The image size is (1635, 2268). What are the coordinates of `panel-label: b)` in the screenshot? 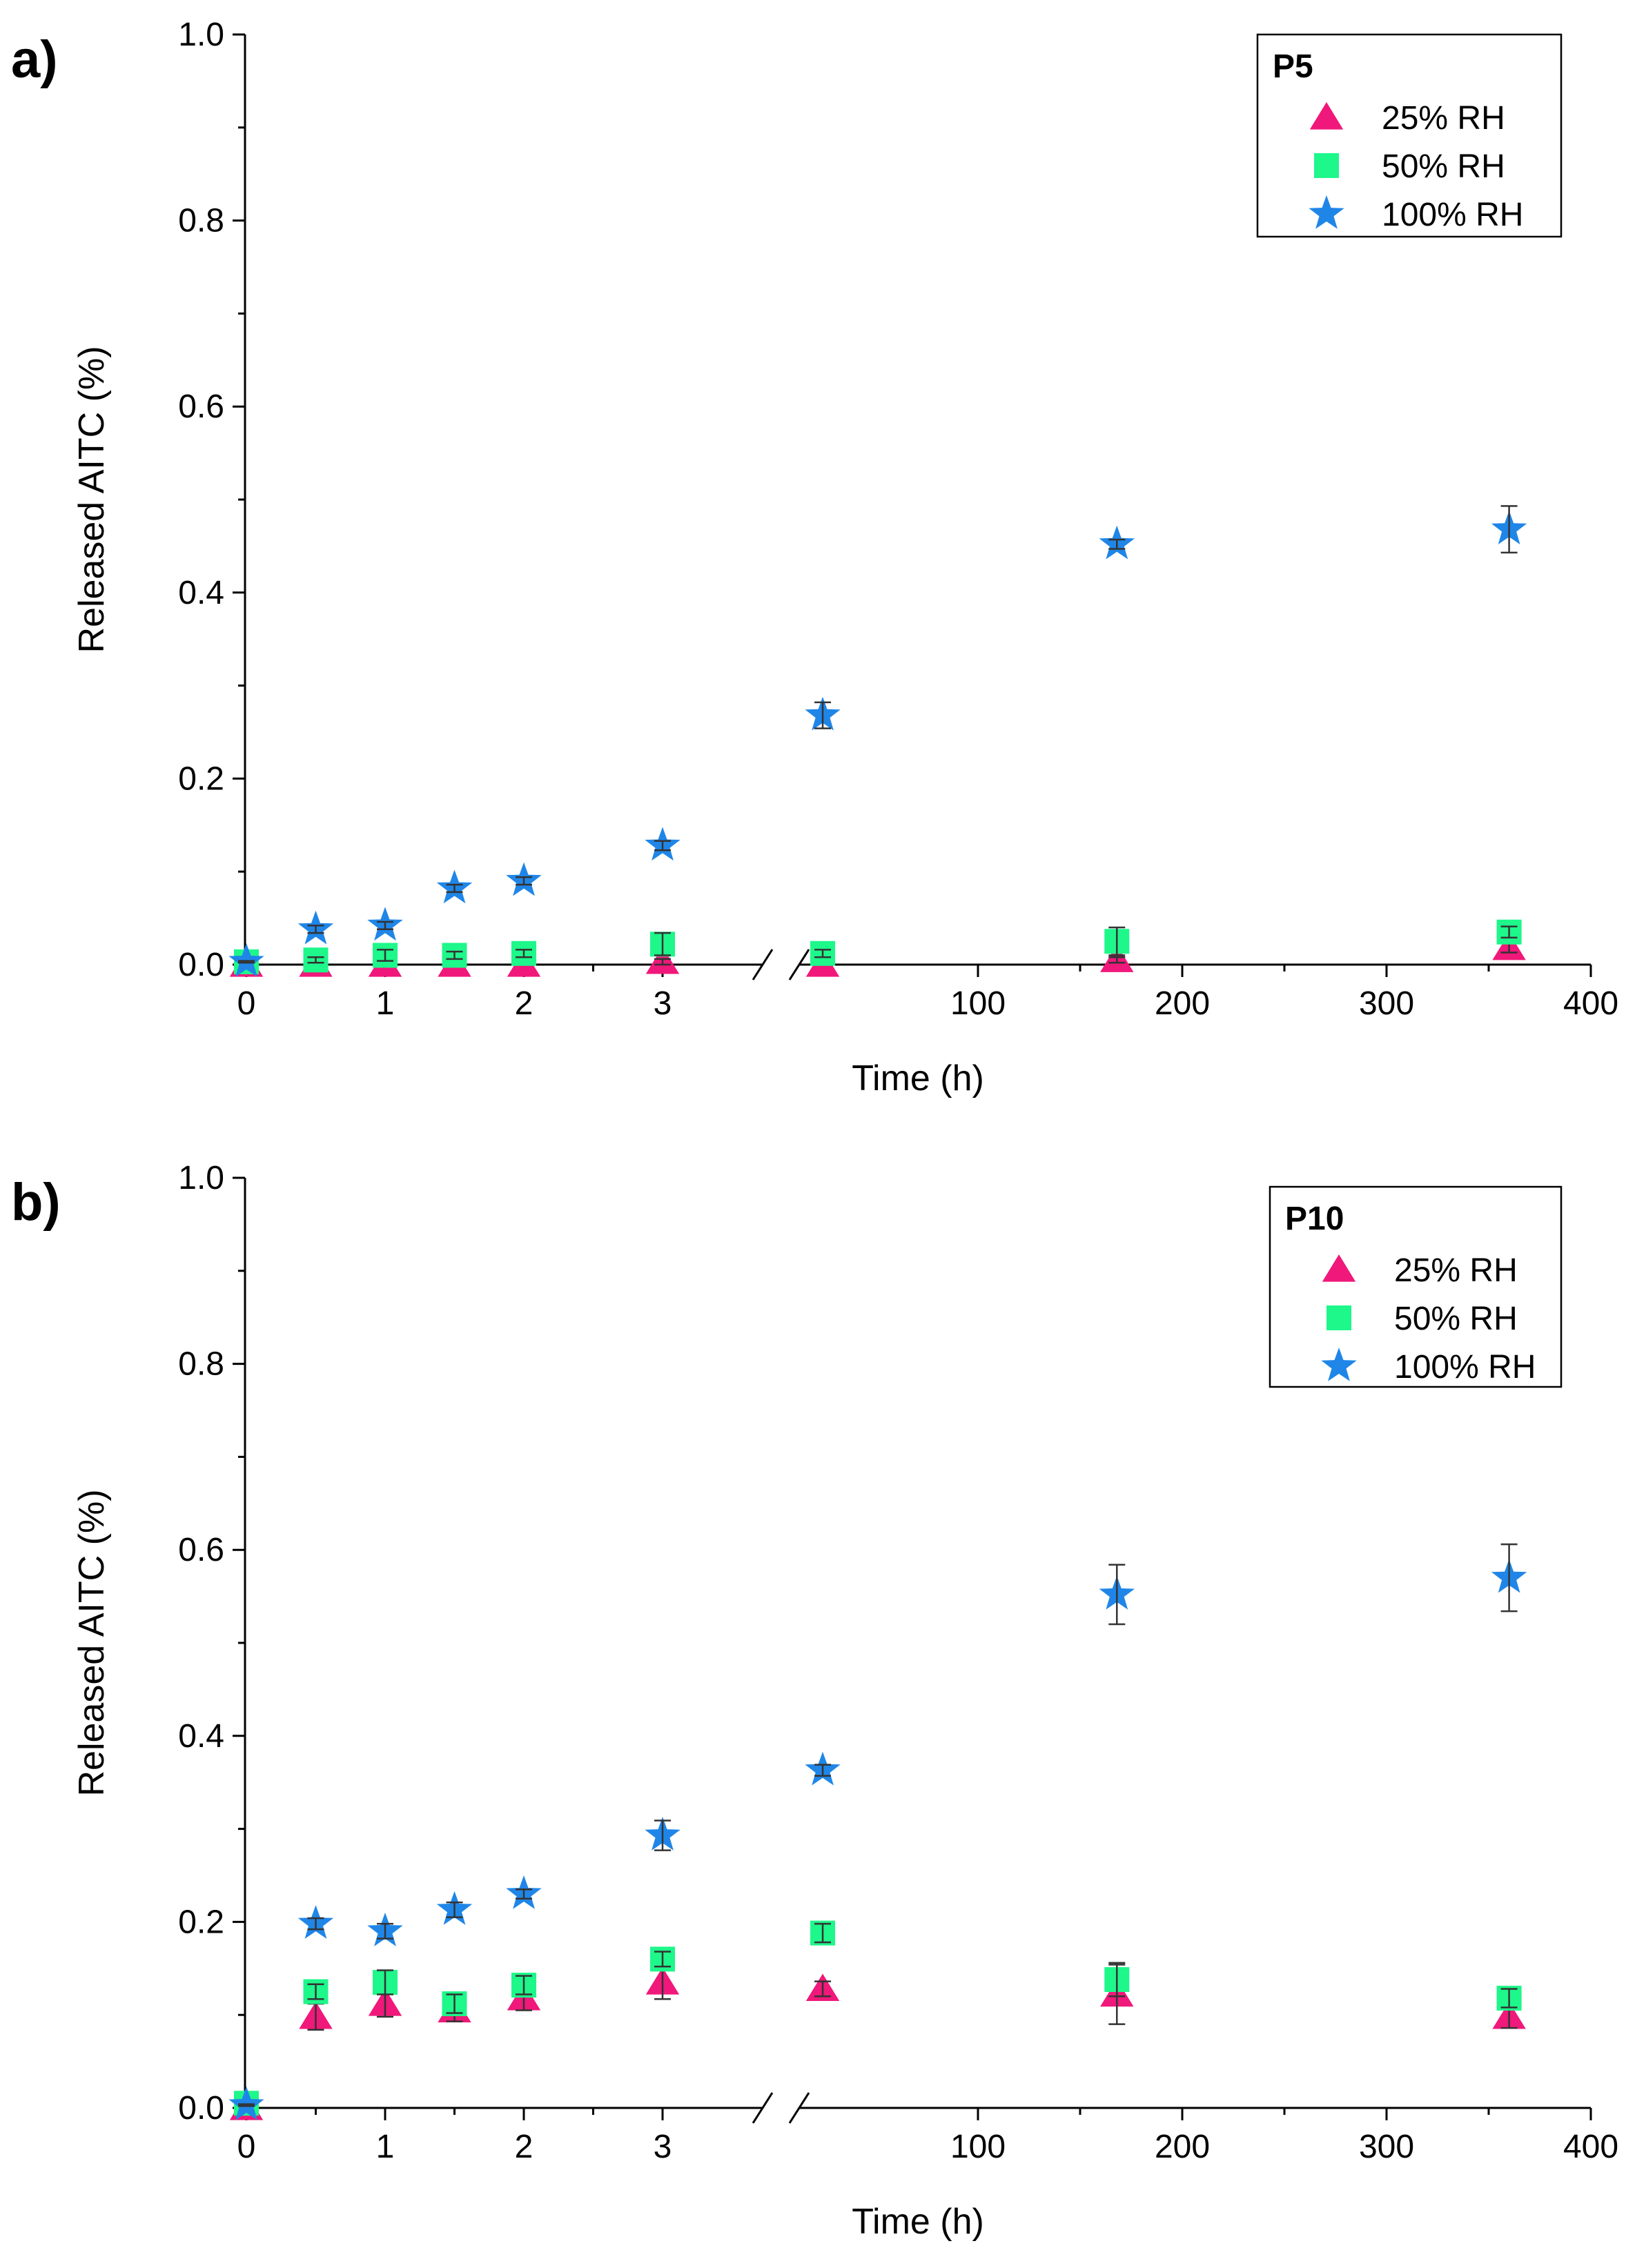 It's located at (36, 1202).